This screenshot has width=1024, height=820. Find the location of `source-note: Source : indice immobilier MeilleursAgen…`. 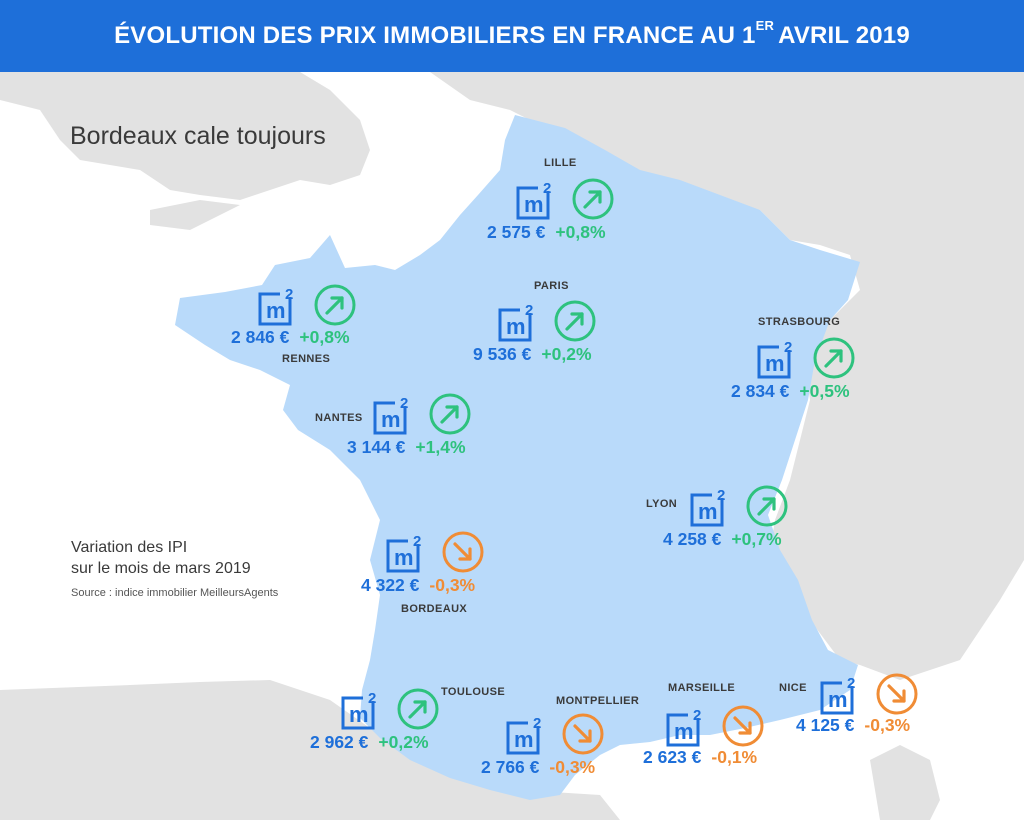

source-note: Source : indice immobilier MeilleursAgen… is located at coordinates (175, 593).